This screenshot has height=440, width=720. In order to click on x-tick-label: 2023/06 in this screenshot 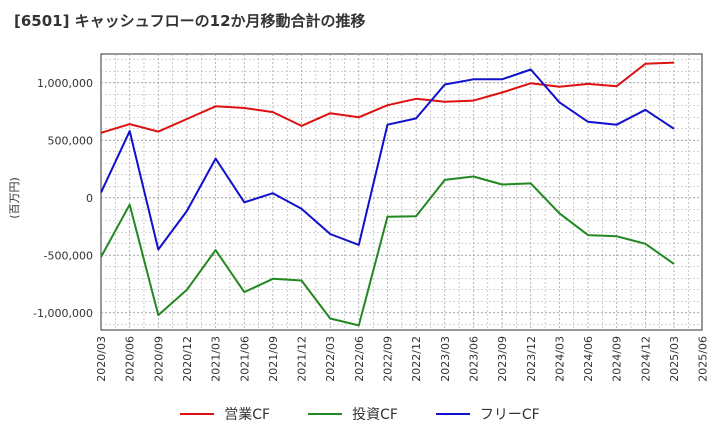, I will do `click(473, 359)`.